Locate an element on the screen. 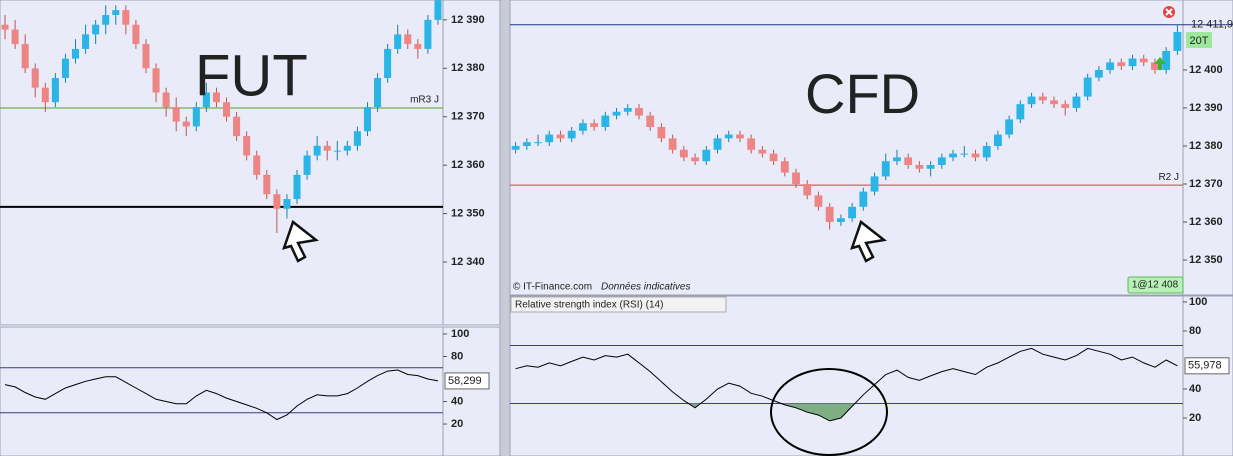 The image size is (1233, 456). splitter is located at coordinates (505, 228).